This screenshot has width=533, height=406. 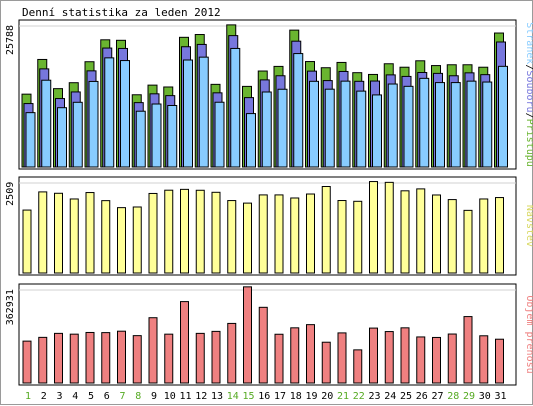 What do you see at coordinates (503, 116) in the screenshot?
I see `bar-hits-stránek-day-31` at bounding box center [503, 116].